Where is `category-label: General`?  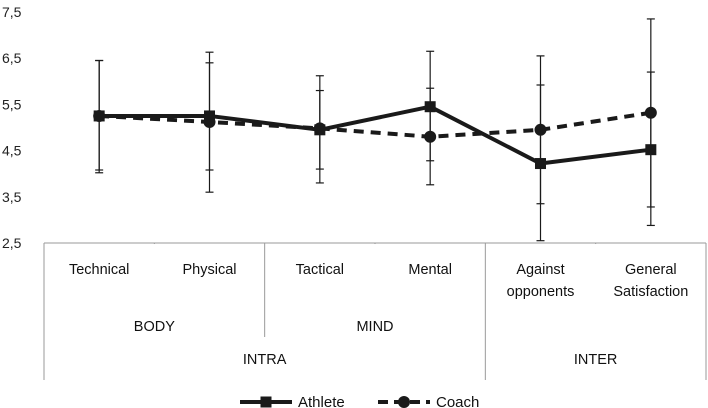
category-label: General is located at coordinates (651, 270).